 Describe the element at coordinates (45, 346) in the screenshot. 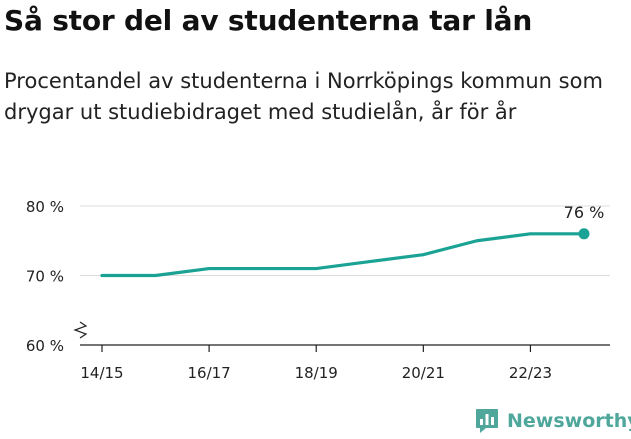

I see `y-tick-label: 60 %` at that location.